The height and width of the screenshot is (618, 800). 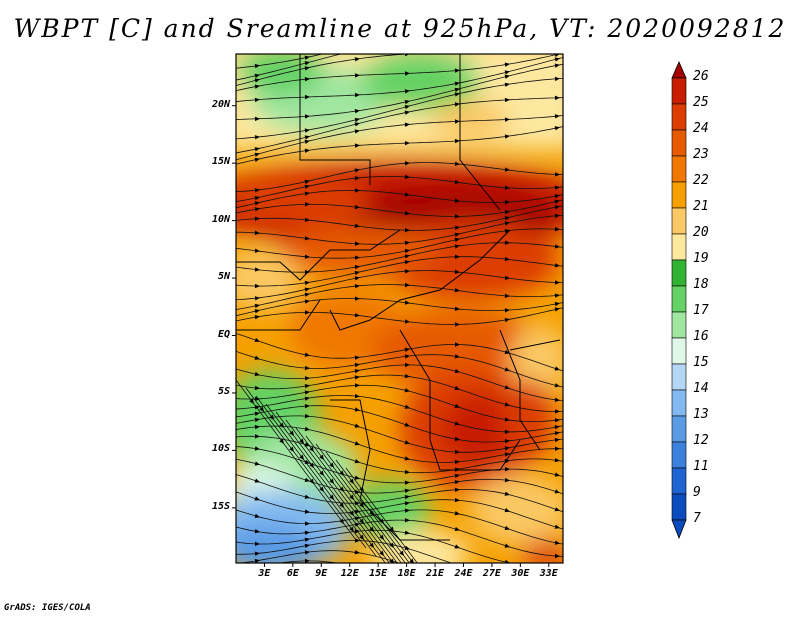 I want to click on colorbar-label: 17, so click(x=701, y=310).